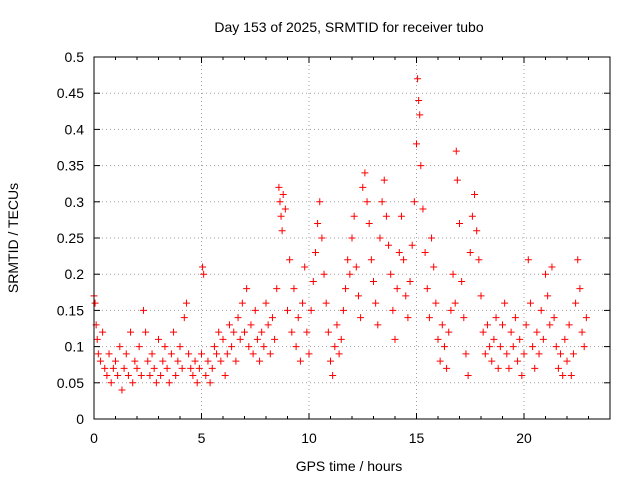 This screenshot has width=640, height=480. I want to click on x-tick-label: 0, so click(94, 438).